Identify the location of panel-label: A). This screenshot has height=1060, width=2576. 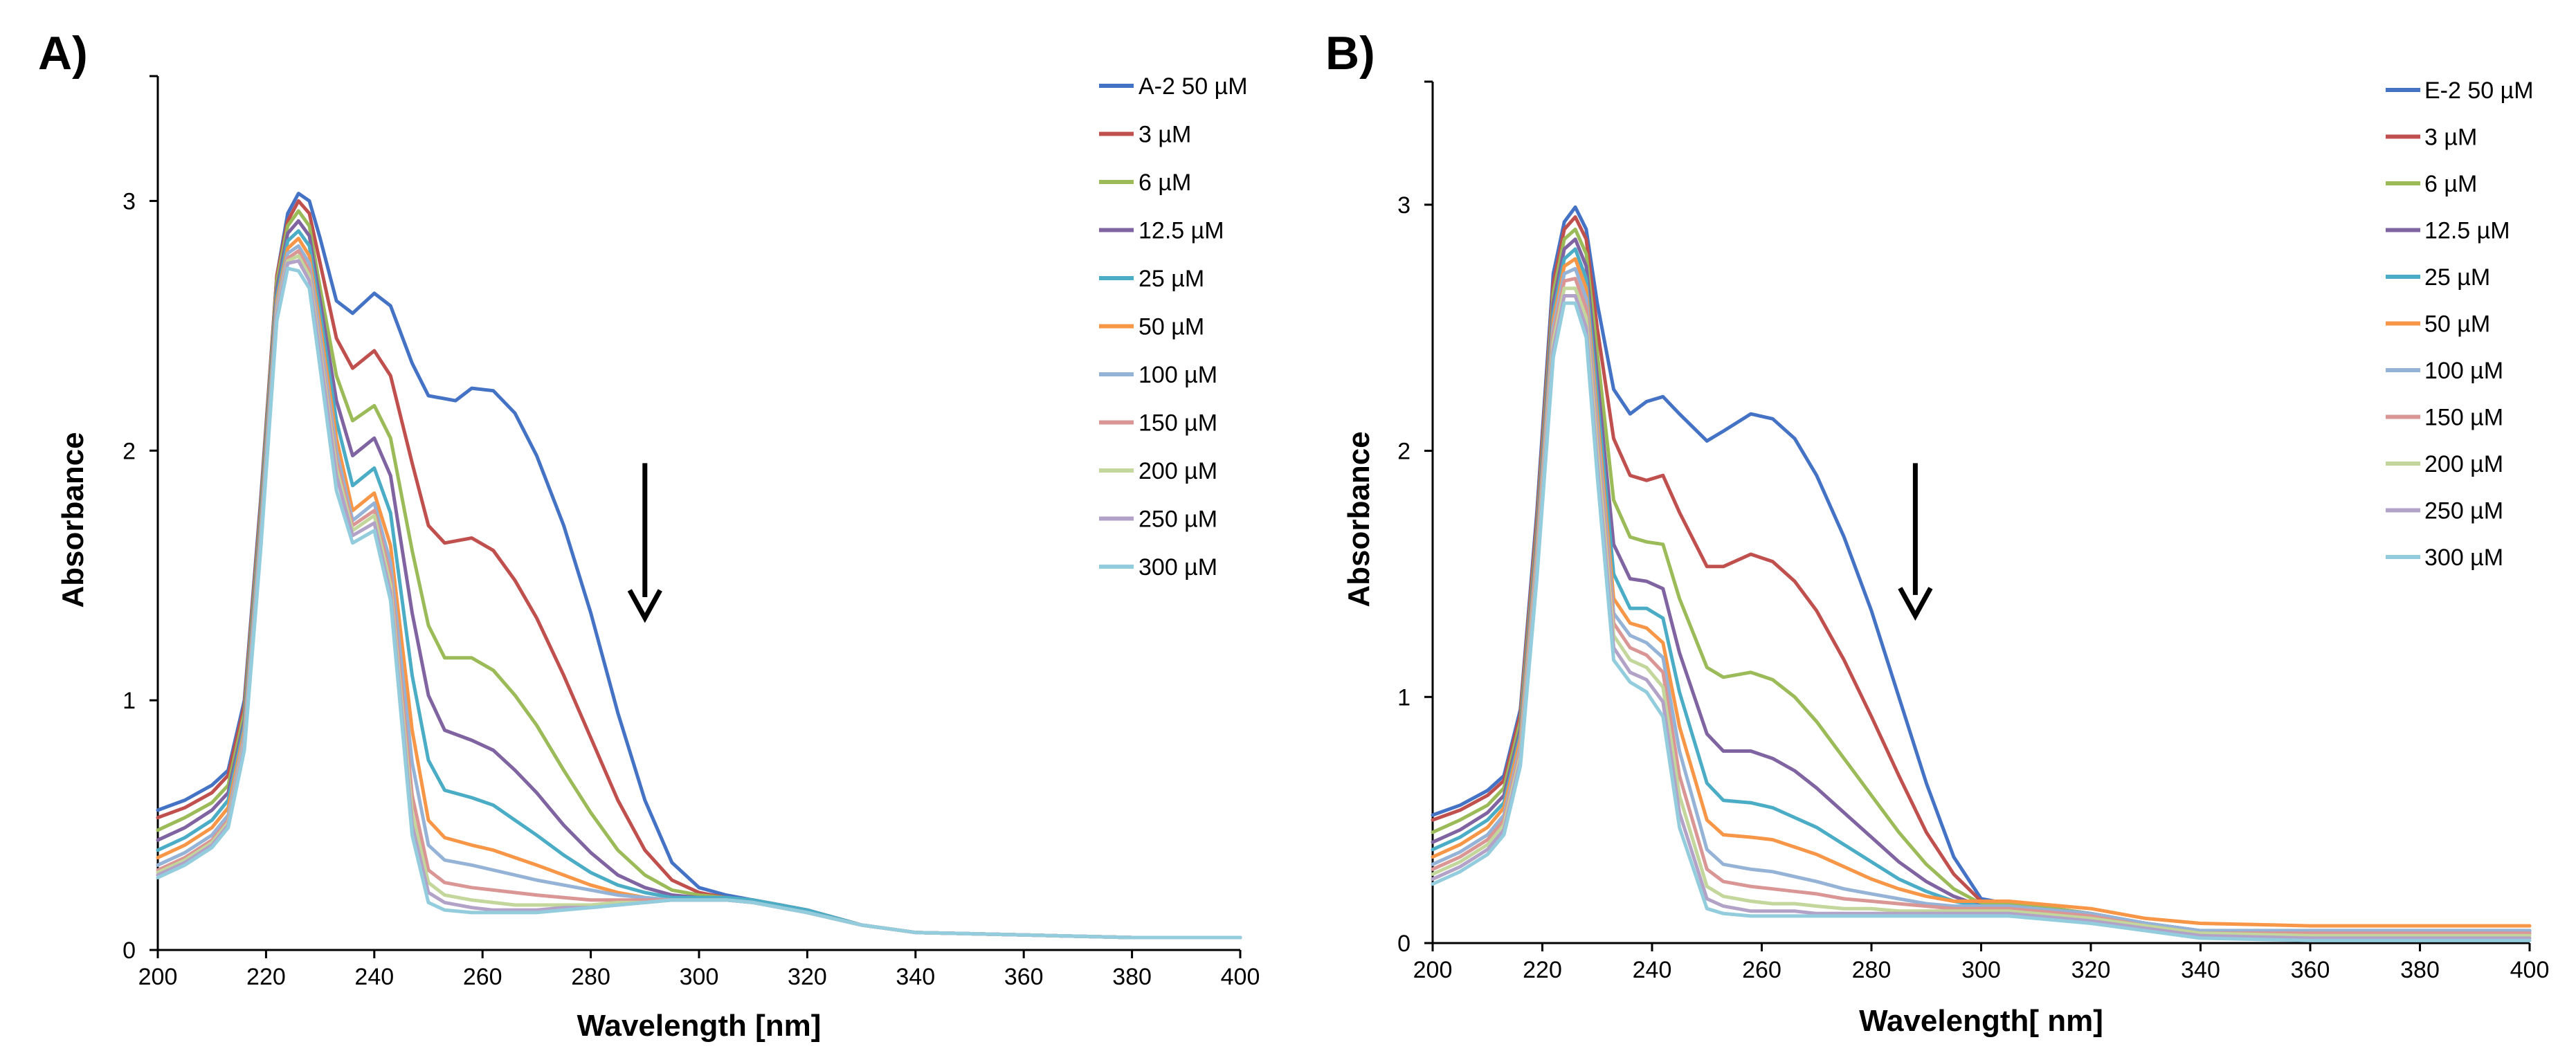
(63, 53).